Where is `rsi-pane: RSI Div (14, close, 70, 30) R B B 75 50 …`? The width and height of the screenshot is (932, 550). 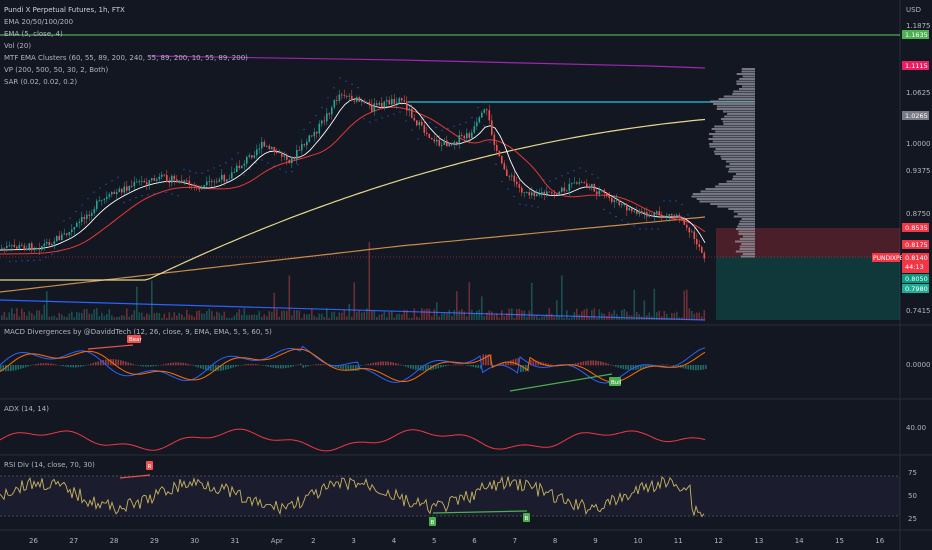
rsi-pane: RSI Div (14, close, 70, 30) R B B 75 50 … is located at coordinates (458, 493).